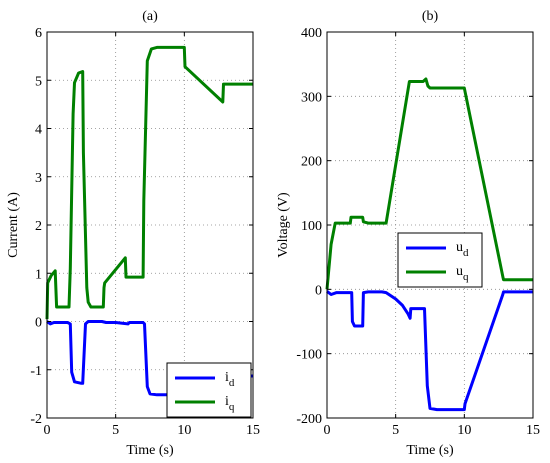 Image resolution: width=550 pixels, height=463 pixels. I want to click on y-axis-label: Voltage (V), so click(283, 225).